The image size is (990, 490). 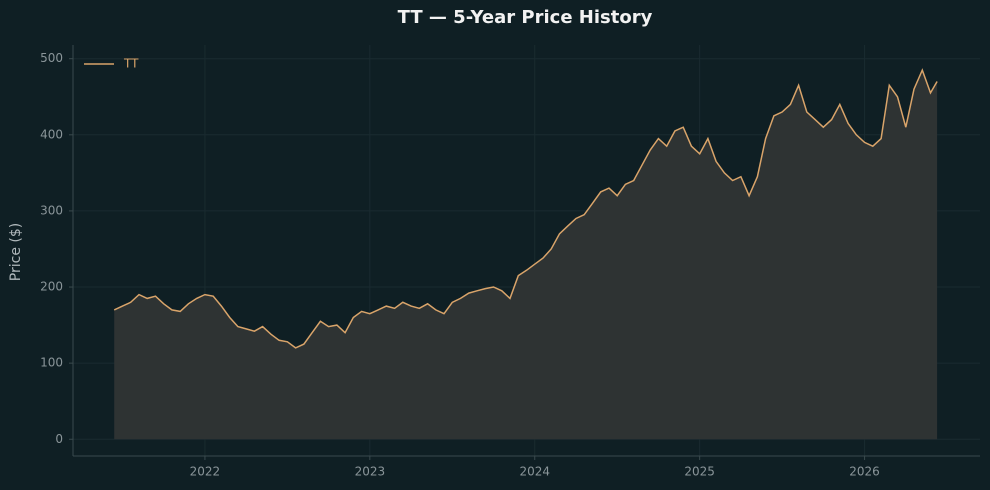 I want to click on y-tick-label: 500, so click(x=51, y=58).